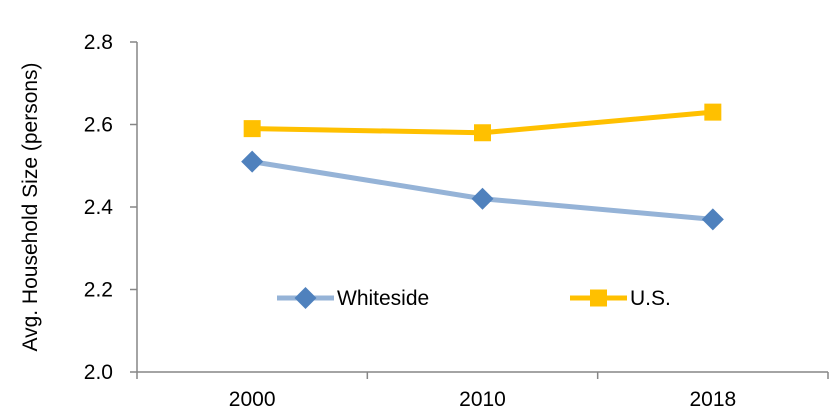 The height and width of the screenshot is (416, 831). I want to click on legend: Whiteside U.S., so click(474, 298).